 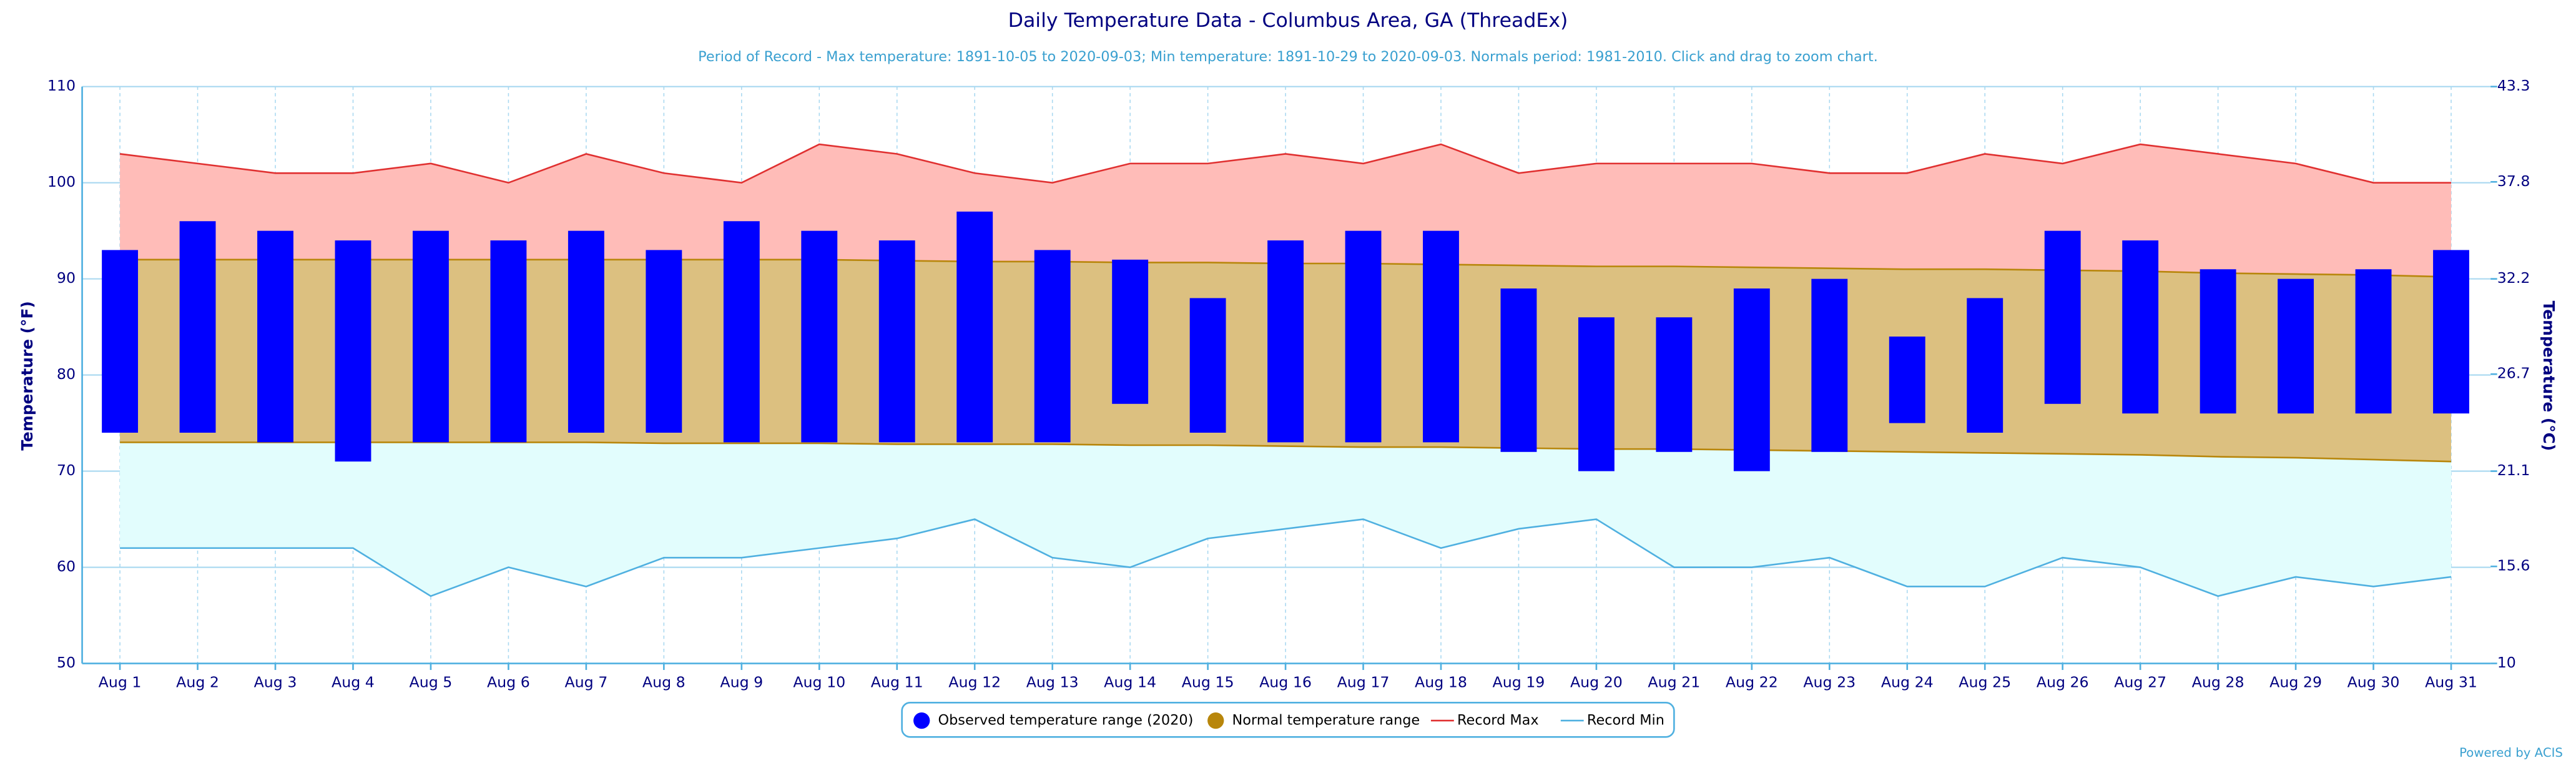 What do you see at coordinates (2373, 682) in the screenshot?
I see `x-tick-label: Aug 30` at bounding box center [2373, 682].